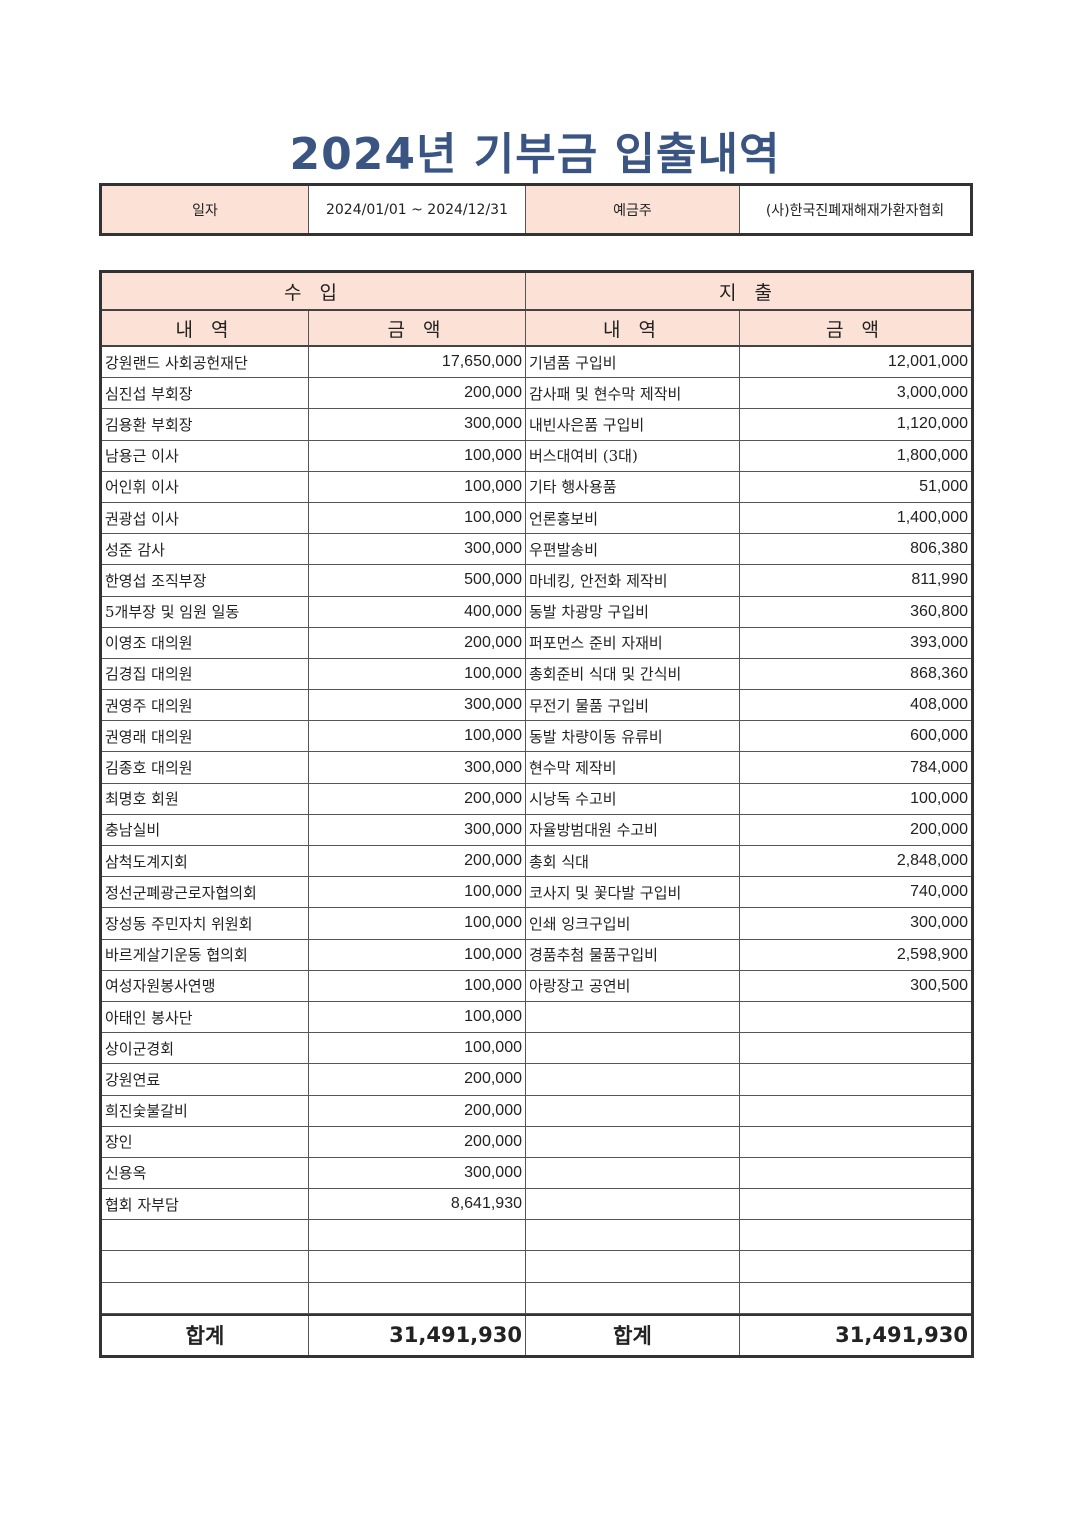 This screenshot has height=1513, width=1070. I want to click on table-row: 정선군폐광근로자협의회 100,000 코사지 및 꽃다발 구입비 740,000, so click(536, 893).